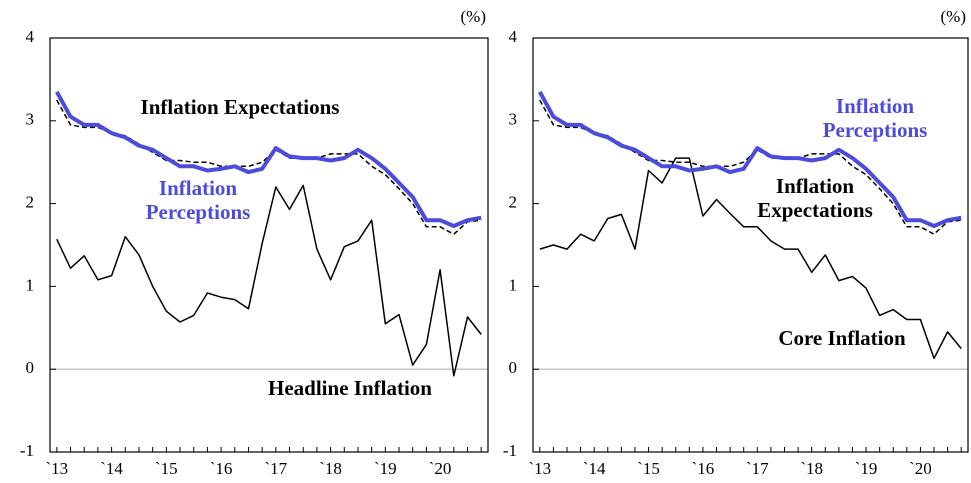 This screenshot has width=971, height=483. I want to click on series-label: Core Inflation, so click(842, 338).